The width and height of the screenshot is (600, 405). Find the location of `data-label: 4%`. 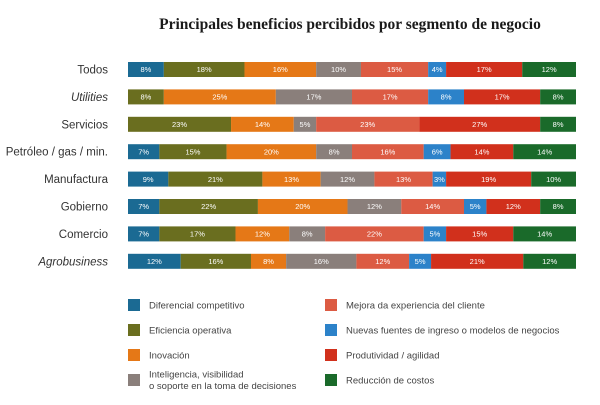

data-label: 4% is located at coordinates (437, 69).